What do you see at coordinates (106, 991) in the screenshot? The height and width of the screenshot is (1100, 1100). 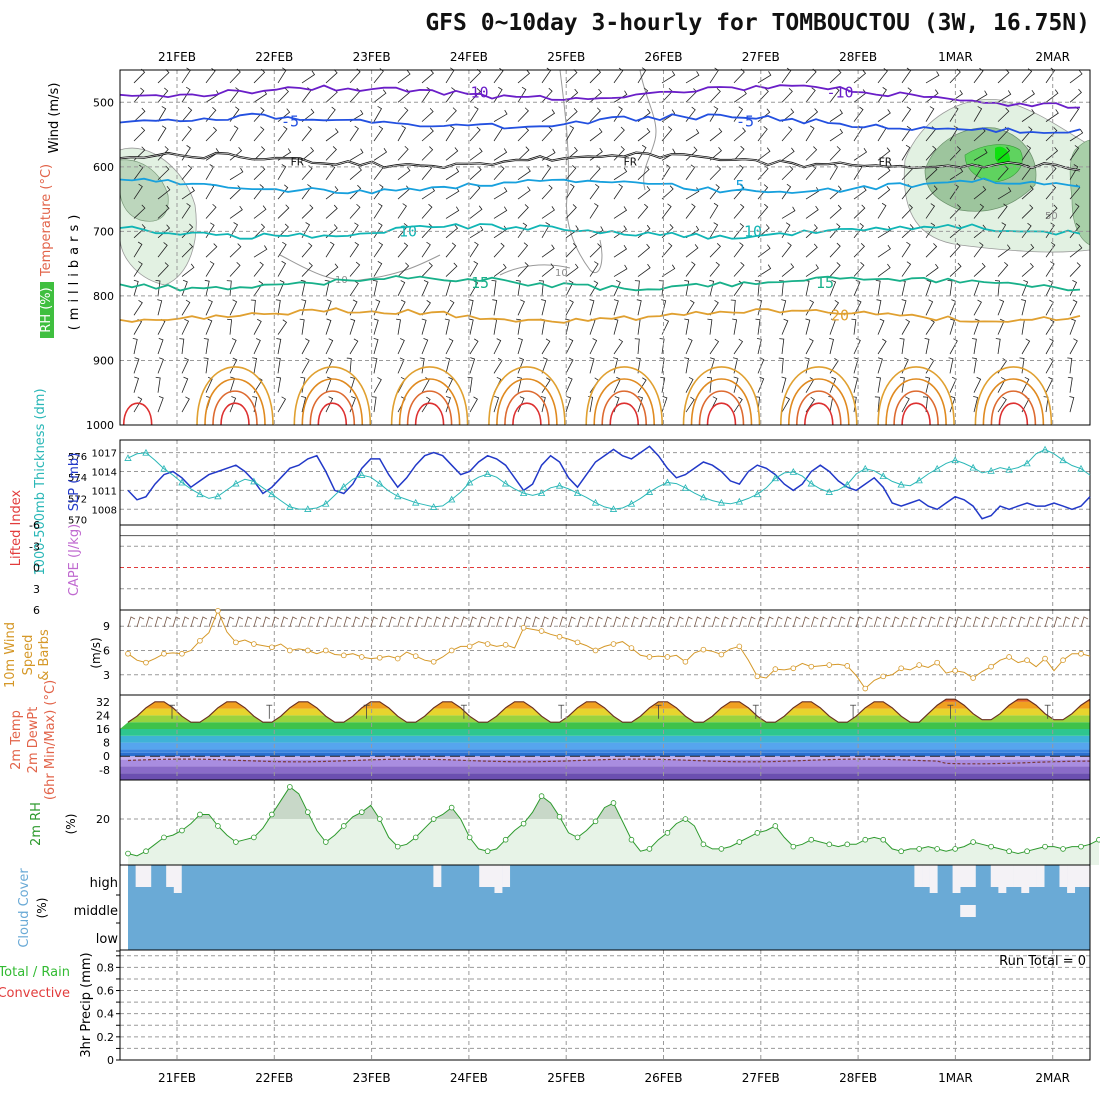 I see `precip-tick-label: 0.6` at bounding box center [106, 991].